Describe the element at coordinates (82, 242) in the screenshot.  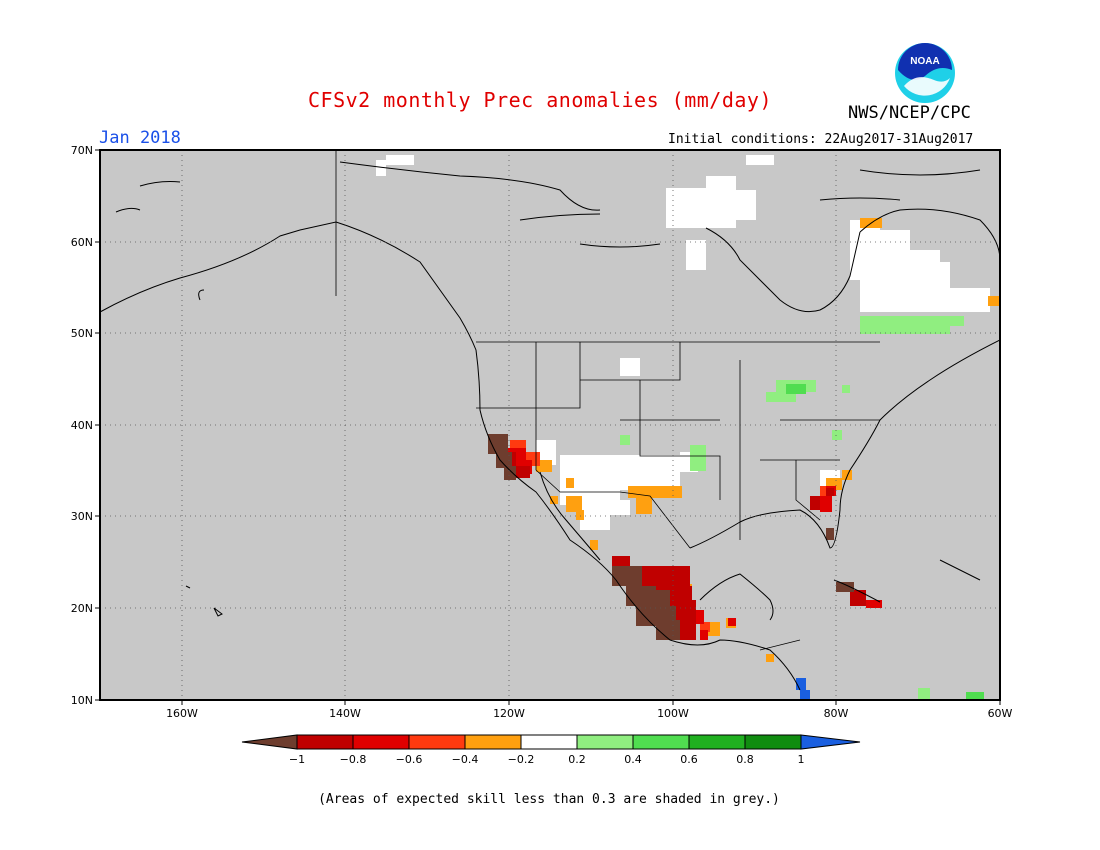
I see `lat-label: 60N` at that location.